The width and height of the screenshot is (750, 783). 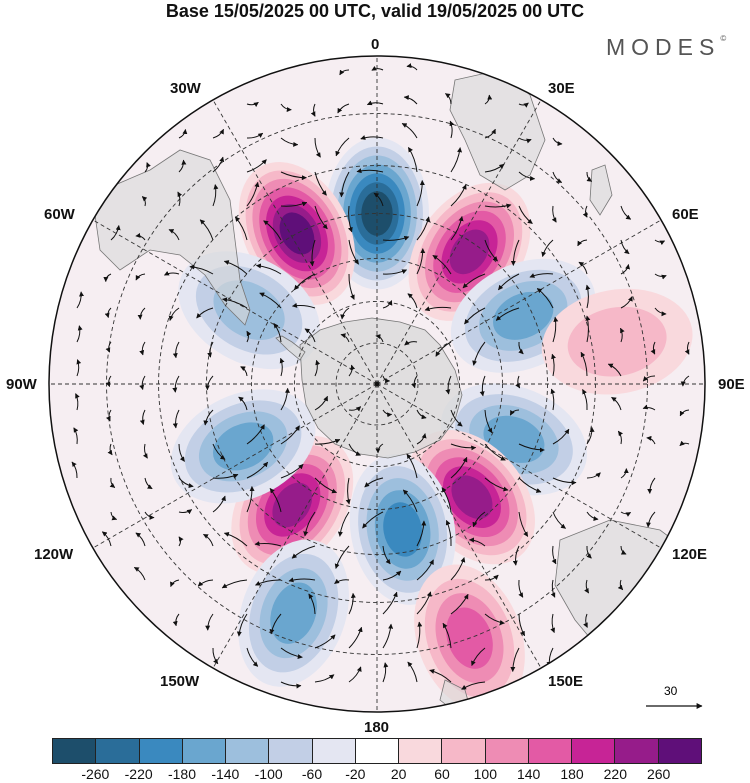 What do you see at coordinates (690, 554) in the screenshot?
I see `meridian-label-120e: 120E` at bounding box center [690, 554].